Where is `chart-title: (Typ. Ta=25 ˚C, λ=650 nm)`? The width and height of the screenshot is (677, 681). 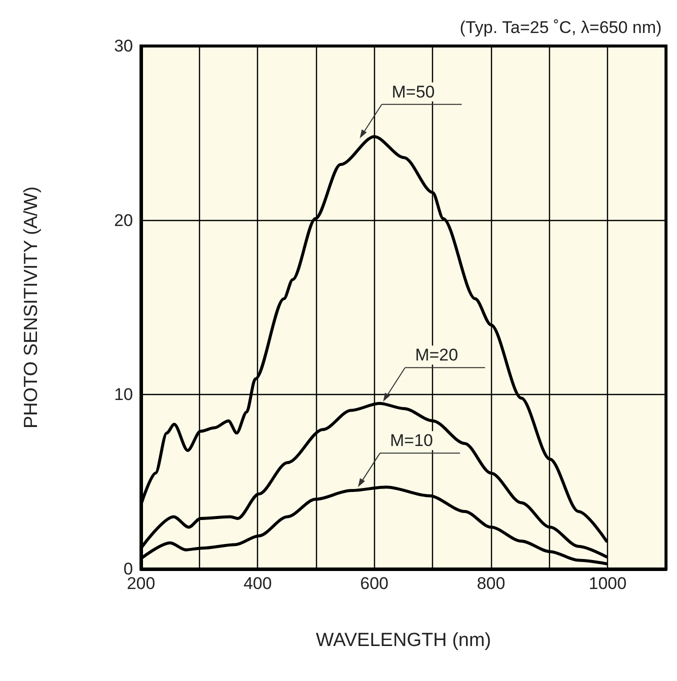 chart-title: (Typ. Ta=25 ˚C, λ=650 nm) is located at coordinates (561, 27).